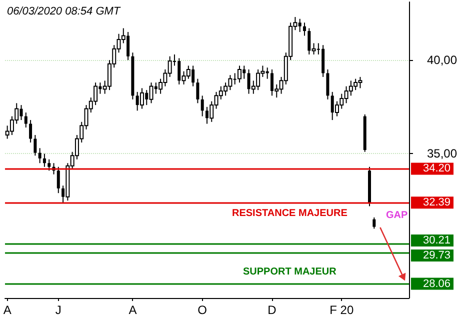 This screenshot has height=322, width=460. Describe the element at coordinates (436, 168) in the screenshot. I see `ref-line-label: 34.20` at that location.